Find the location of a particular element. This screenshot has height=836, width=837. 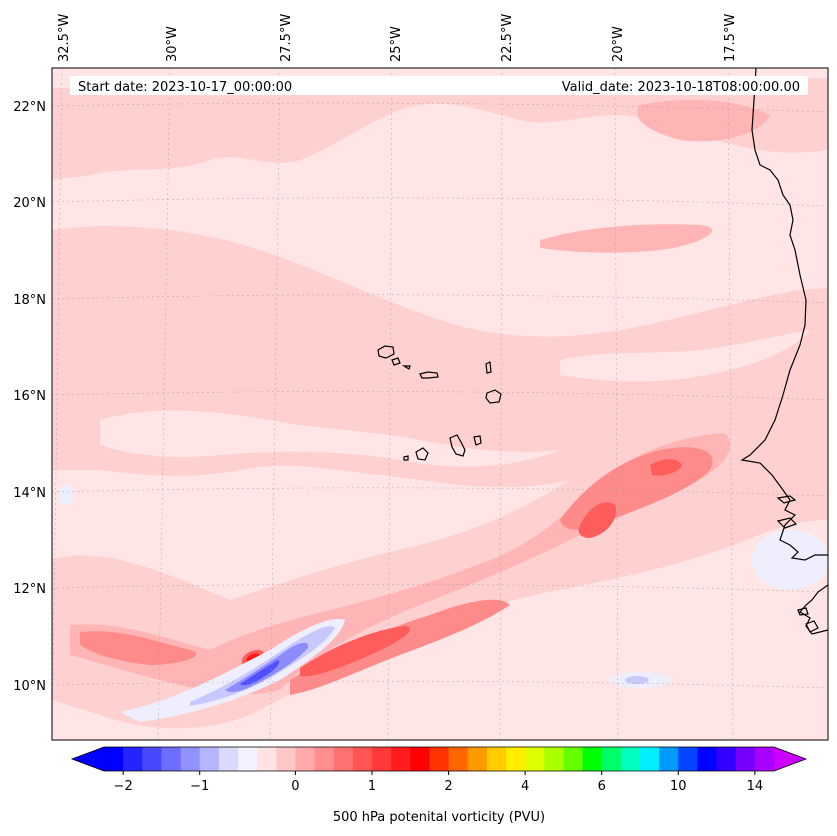

lon-label: 32.5°W is located at coordinates (64, 38).